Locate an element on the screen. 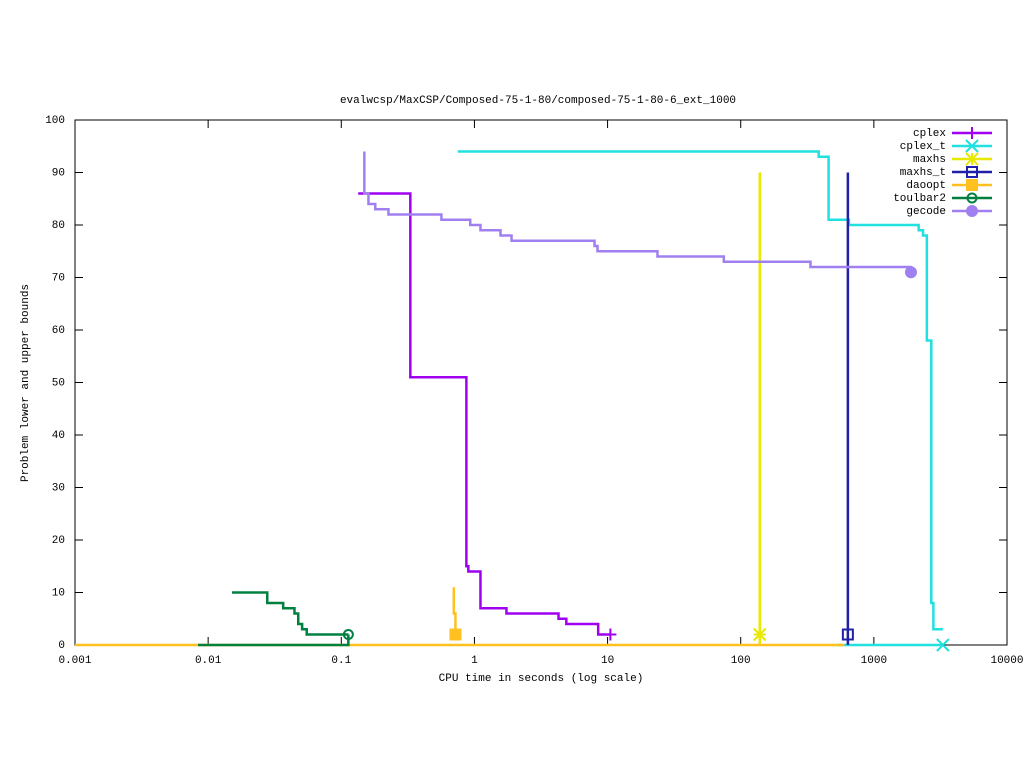 The height and width of the screenshot is (768, 1024). y-tick-label: 80 is located at coordinates (58, 226).